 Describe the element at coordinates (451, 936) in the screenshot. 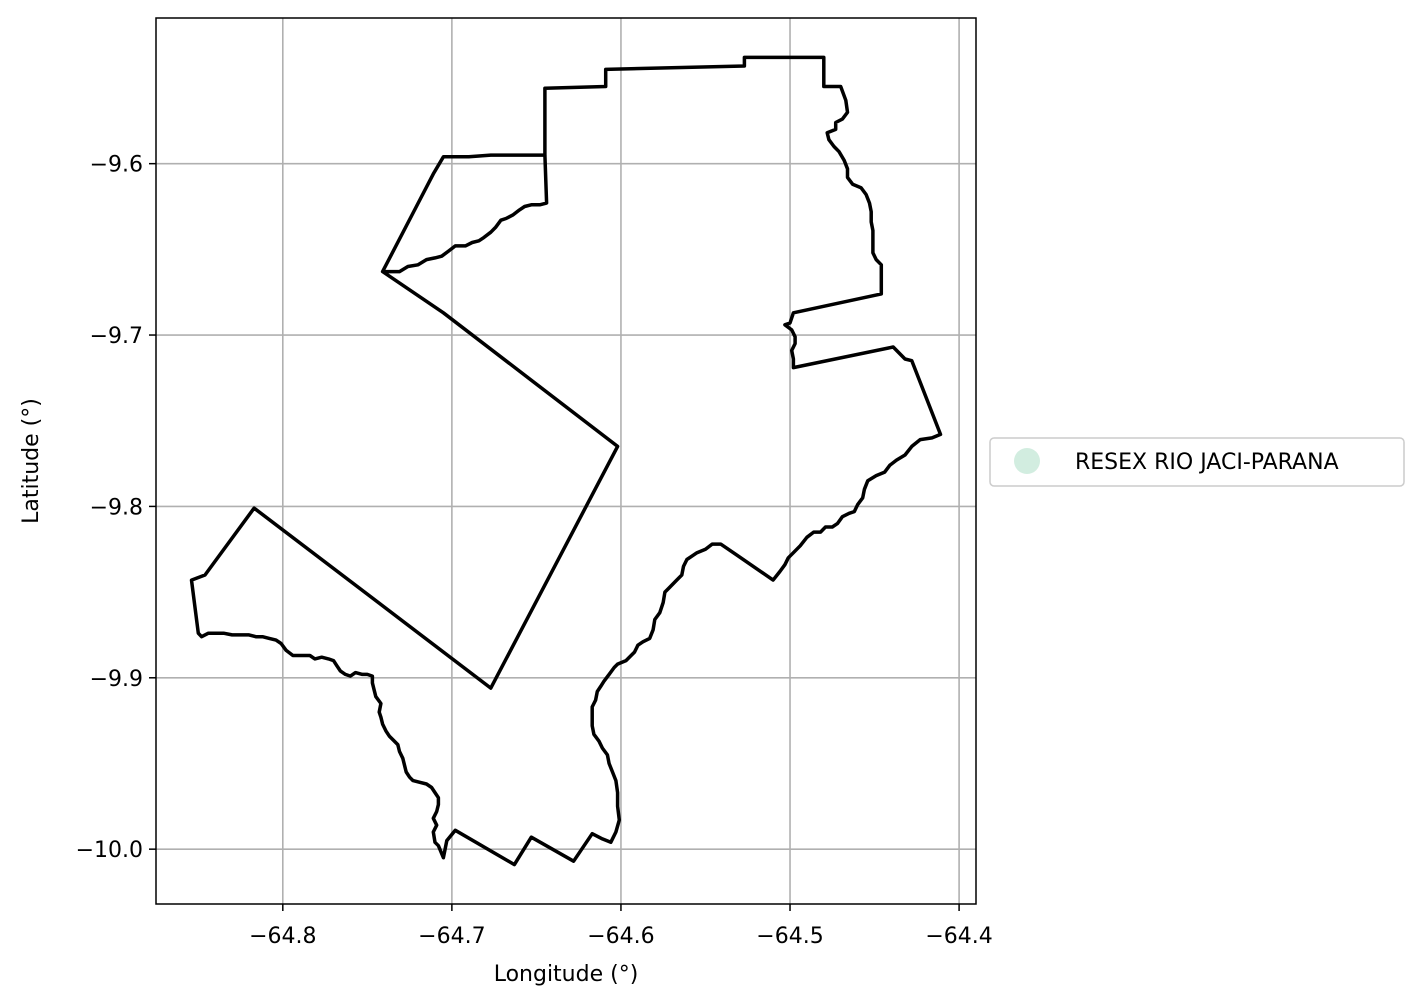

I see `x-tick-label: −64.7` at that location.